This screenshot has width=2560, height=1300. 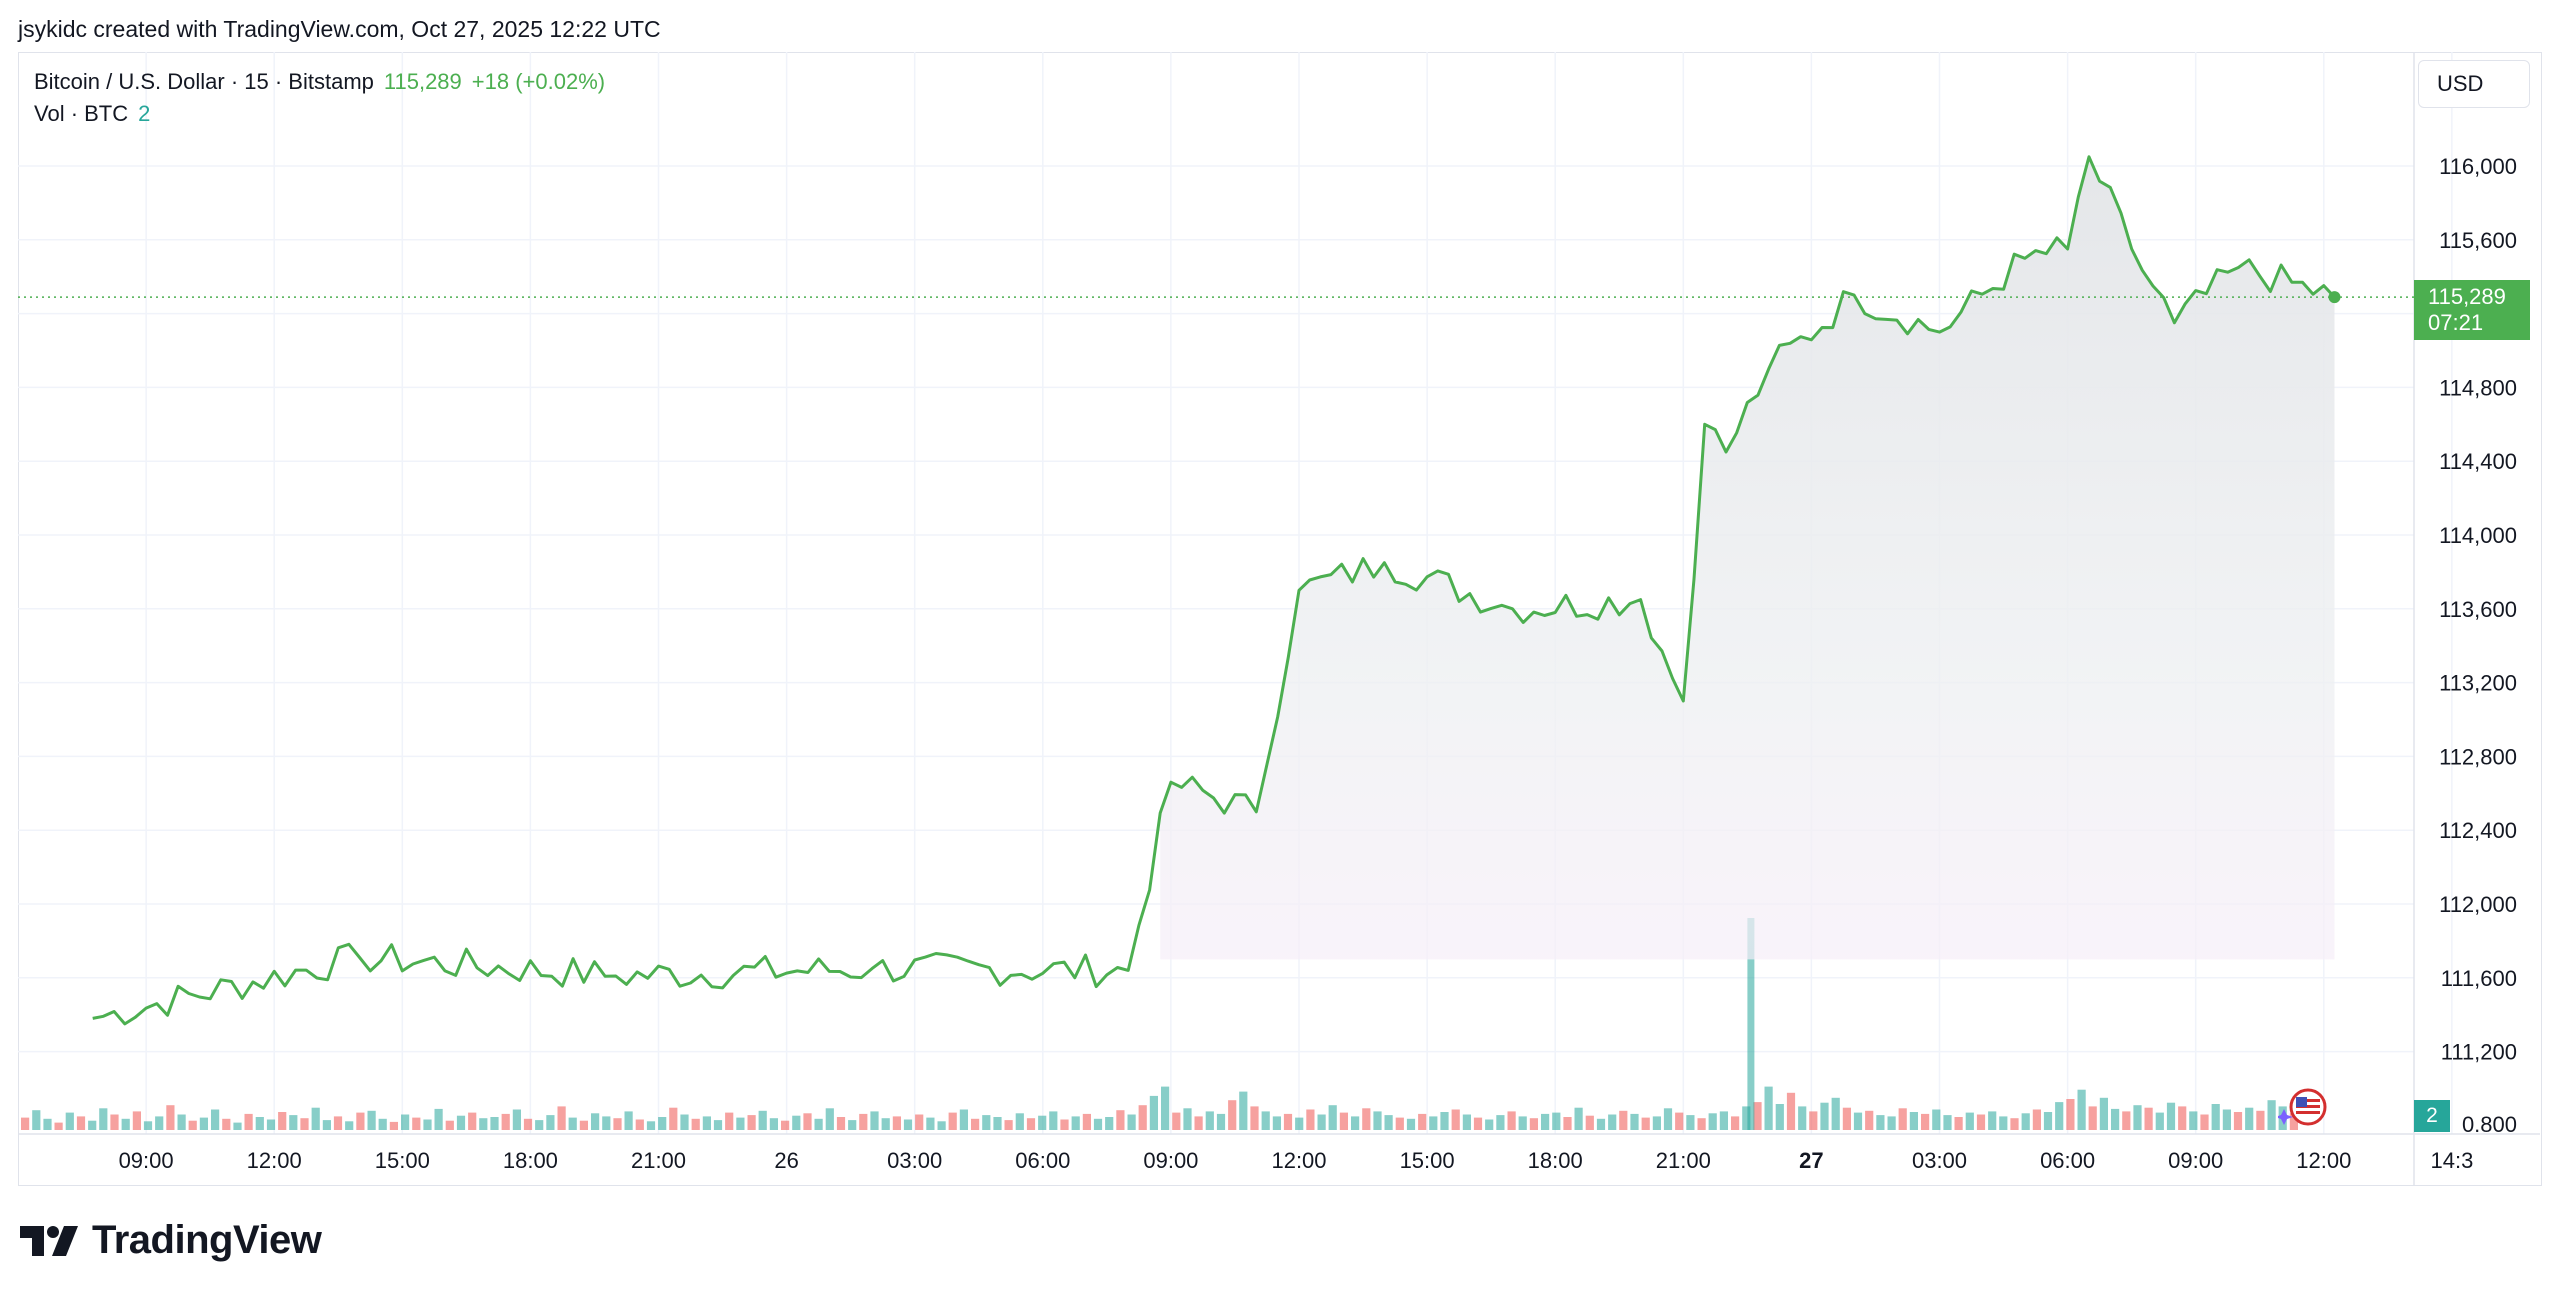 What do you see at coordinates (144, 113) in the screenshot?
I see `legend-volume-value: 2` at bounding box center [144, 113].